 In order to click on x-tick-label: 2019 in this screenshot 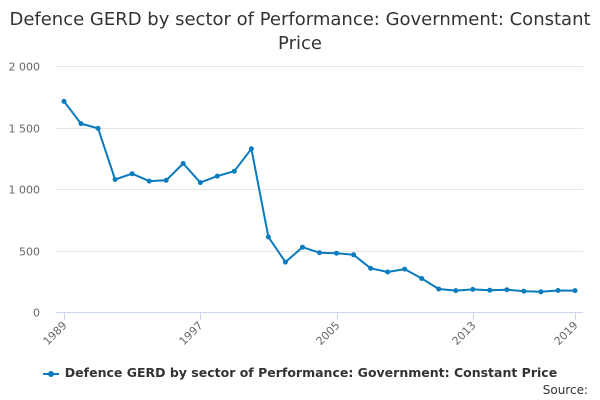, I will do `click(566, 333)`.